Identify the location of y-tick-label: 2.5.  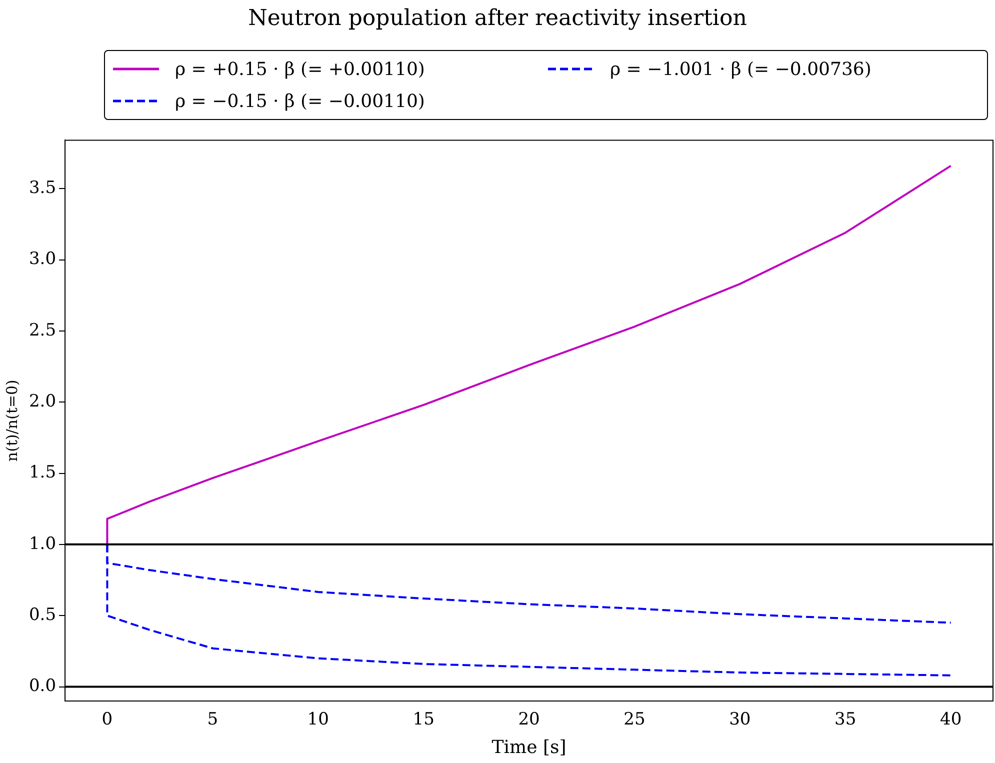
(42, 330).